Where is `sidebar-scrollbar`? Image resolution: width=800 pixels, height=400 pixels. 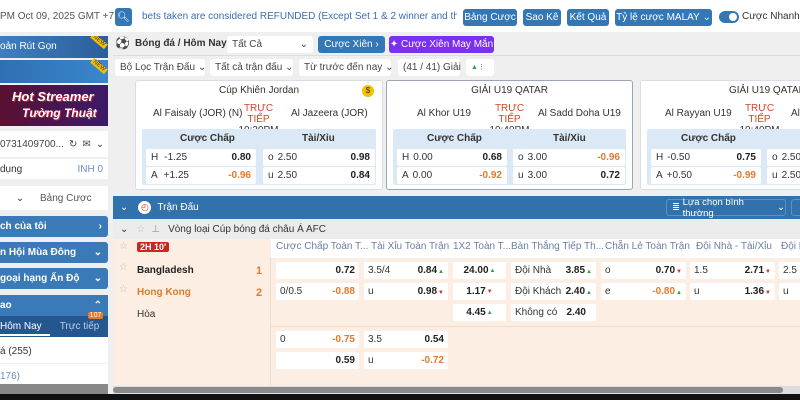
sidebar-scrollbar is located at coordinates (54, 389).